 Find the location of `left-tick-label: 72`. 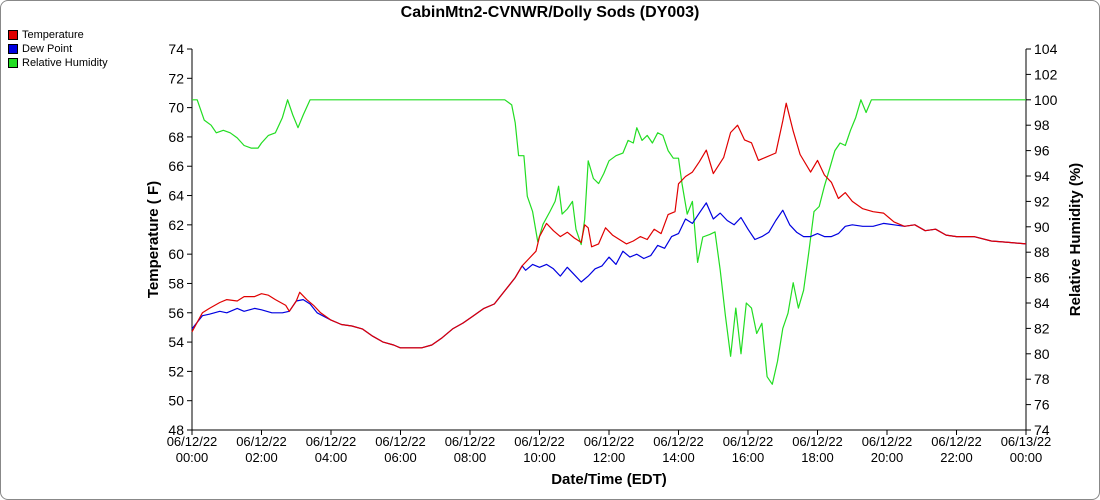

left-tick-label: 72 is located at coordinates (176, 78).